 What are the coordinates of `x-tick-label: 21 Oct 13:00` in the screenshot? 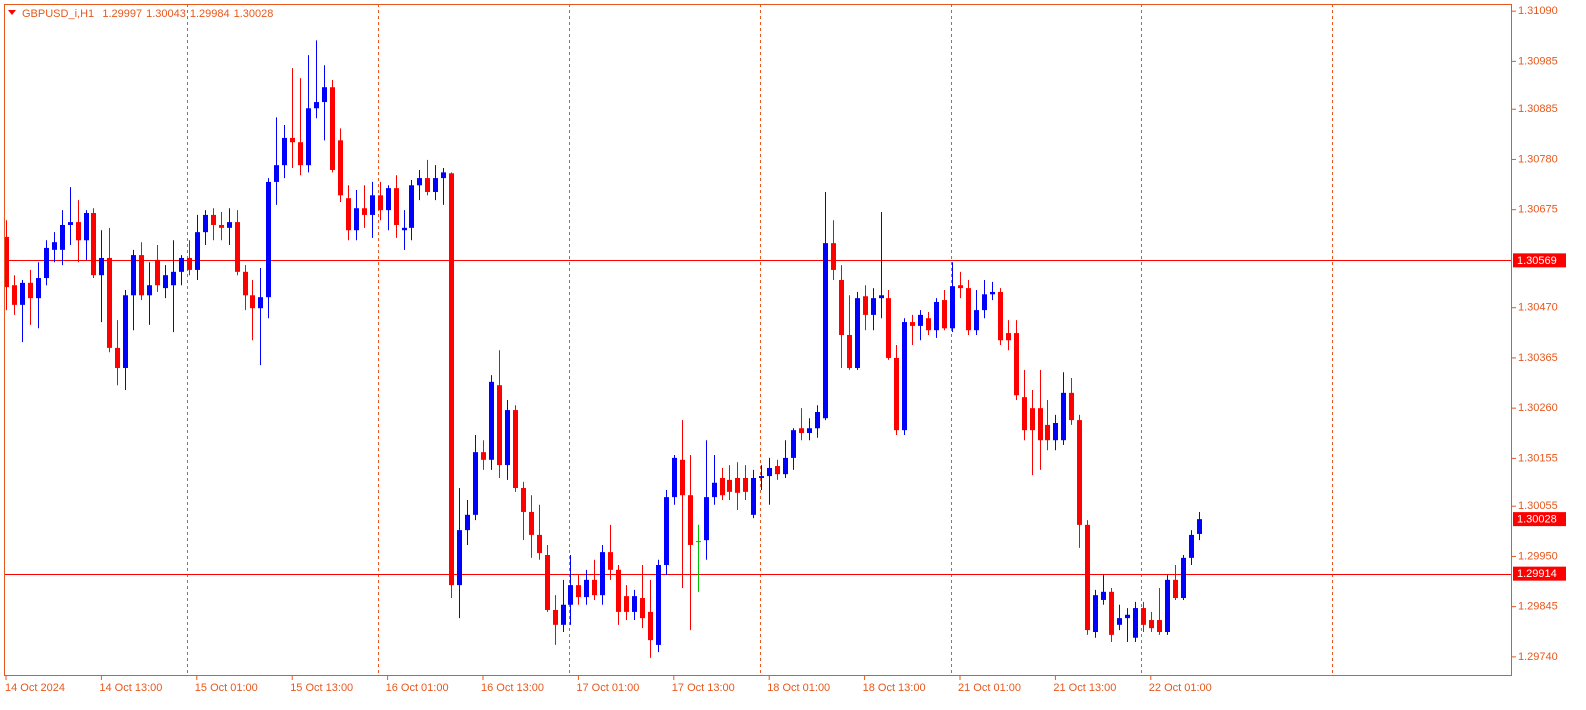 It's located at (1084, 688).